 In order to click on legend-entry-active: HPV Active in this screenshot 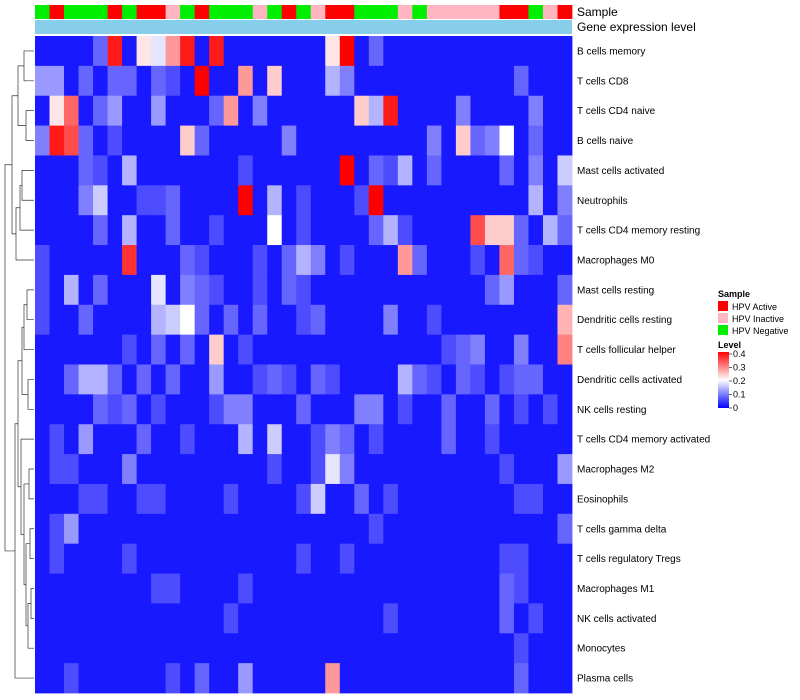, I will do `click(754, 307)`.